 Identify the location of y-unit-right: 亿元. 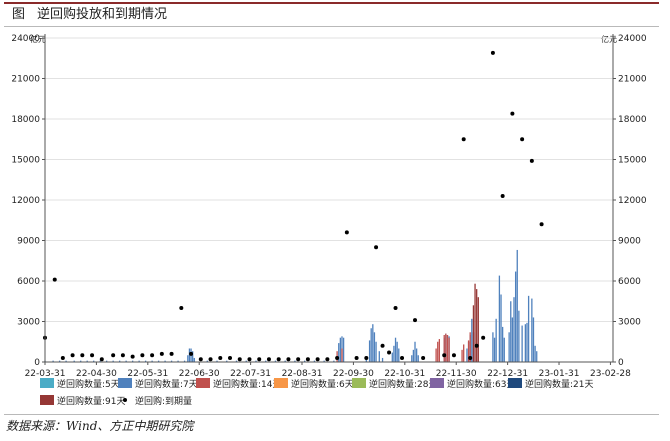
(609, 39).